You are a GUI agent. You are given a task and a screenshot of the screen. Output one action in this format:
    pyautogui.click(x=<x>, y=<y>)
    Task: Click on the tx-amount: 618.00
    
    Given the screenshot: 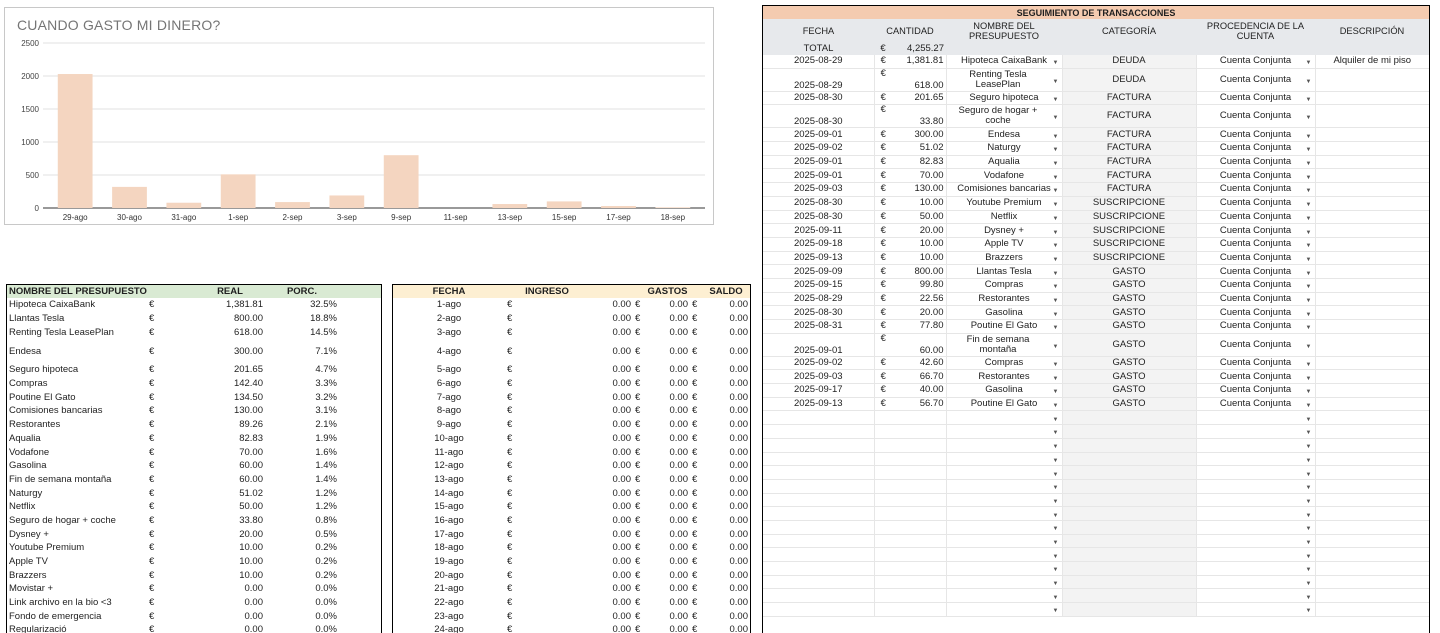 What is the action you would take?
    pyautogui.click(x=919, y=80)
    